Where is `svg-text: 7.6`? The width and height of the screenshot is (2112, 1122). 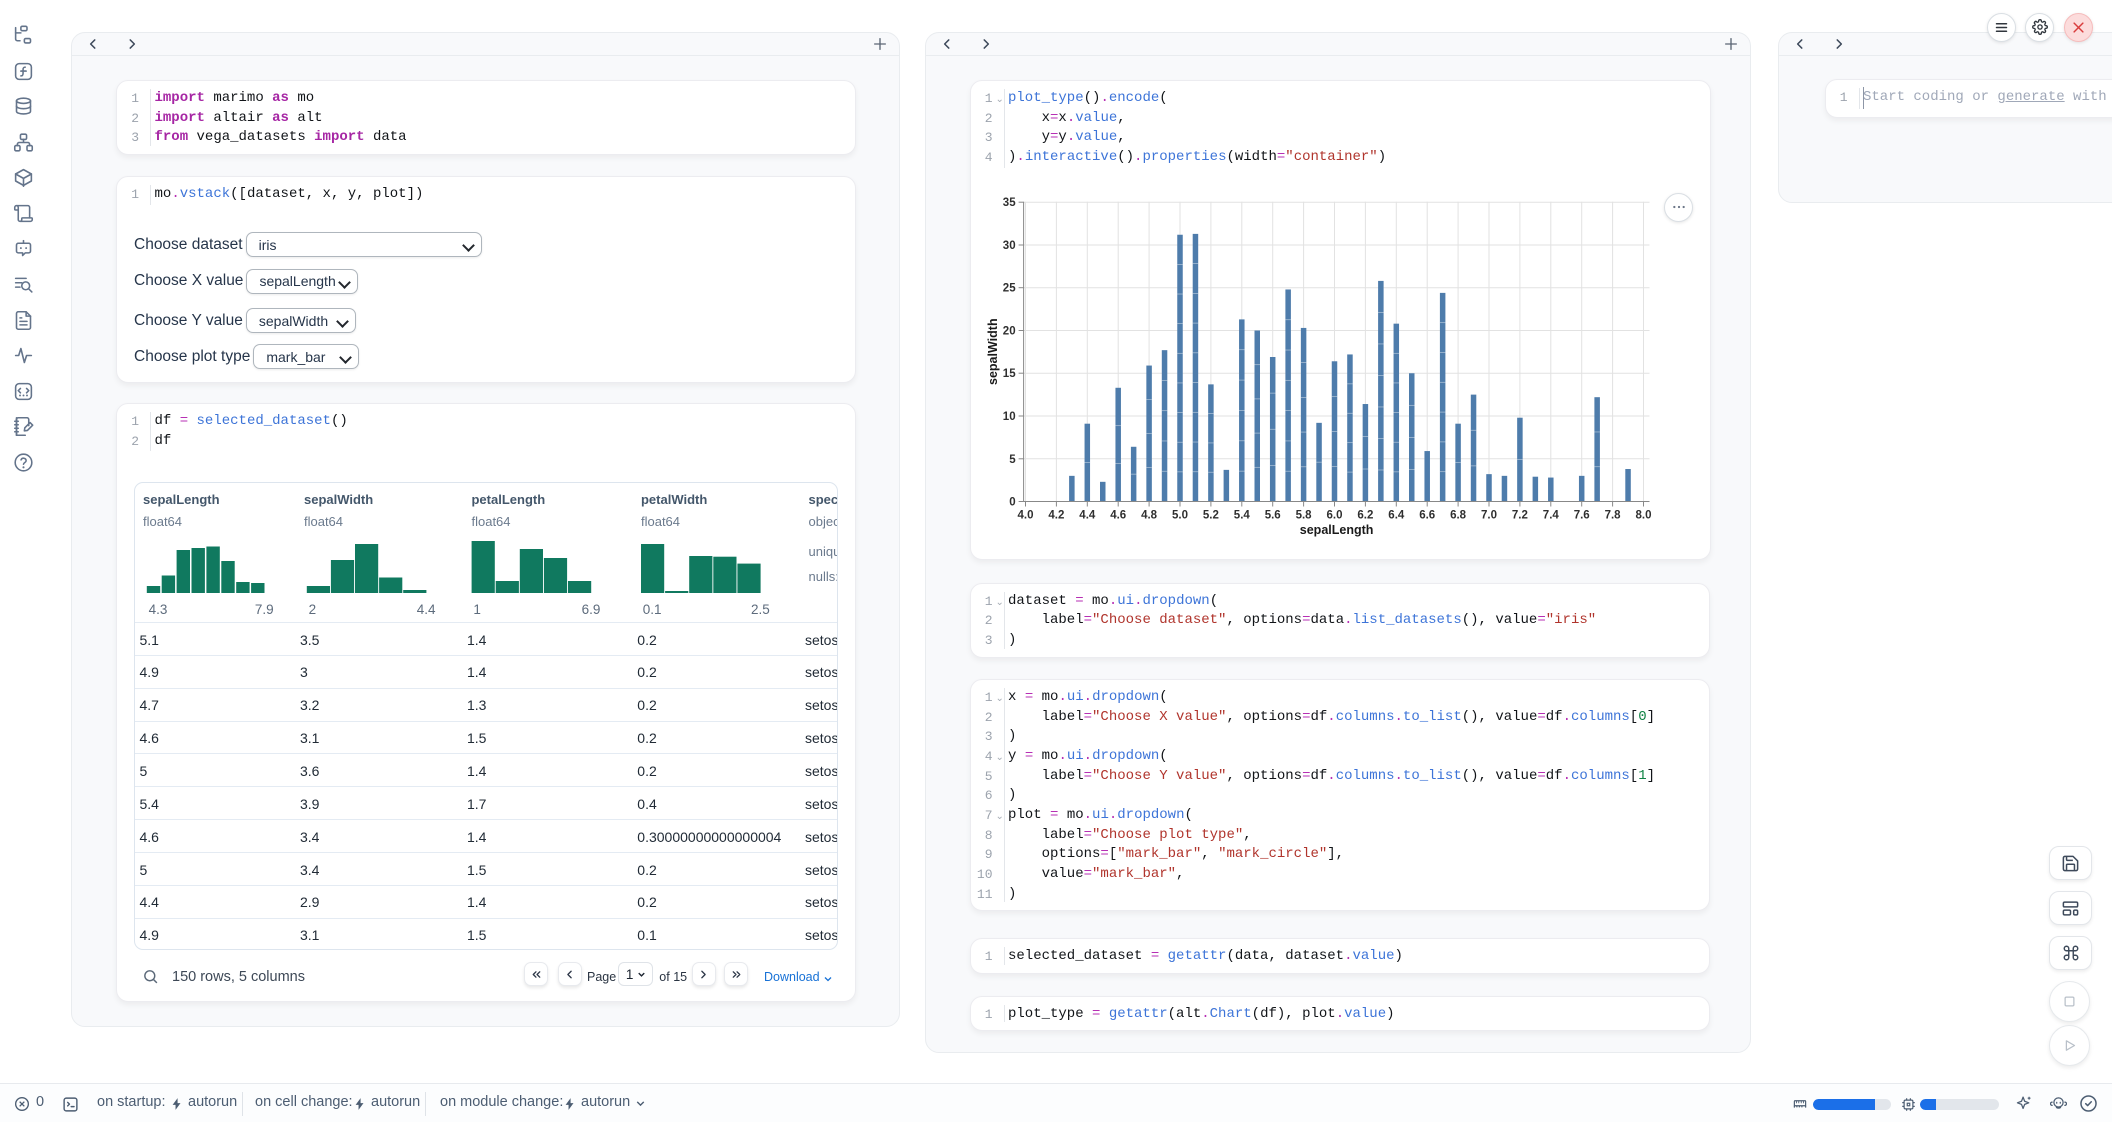
svg-text: 7.6 is located at coordinates (1581, 516).